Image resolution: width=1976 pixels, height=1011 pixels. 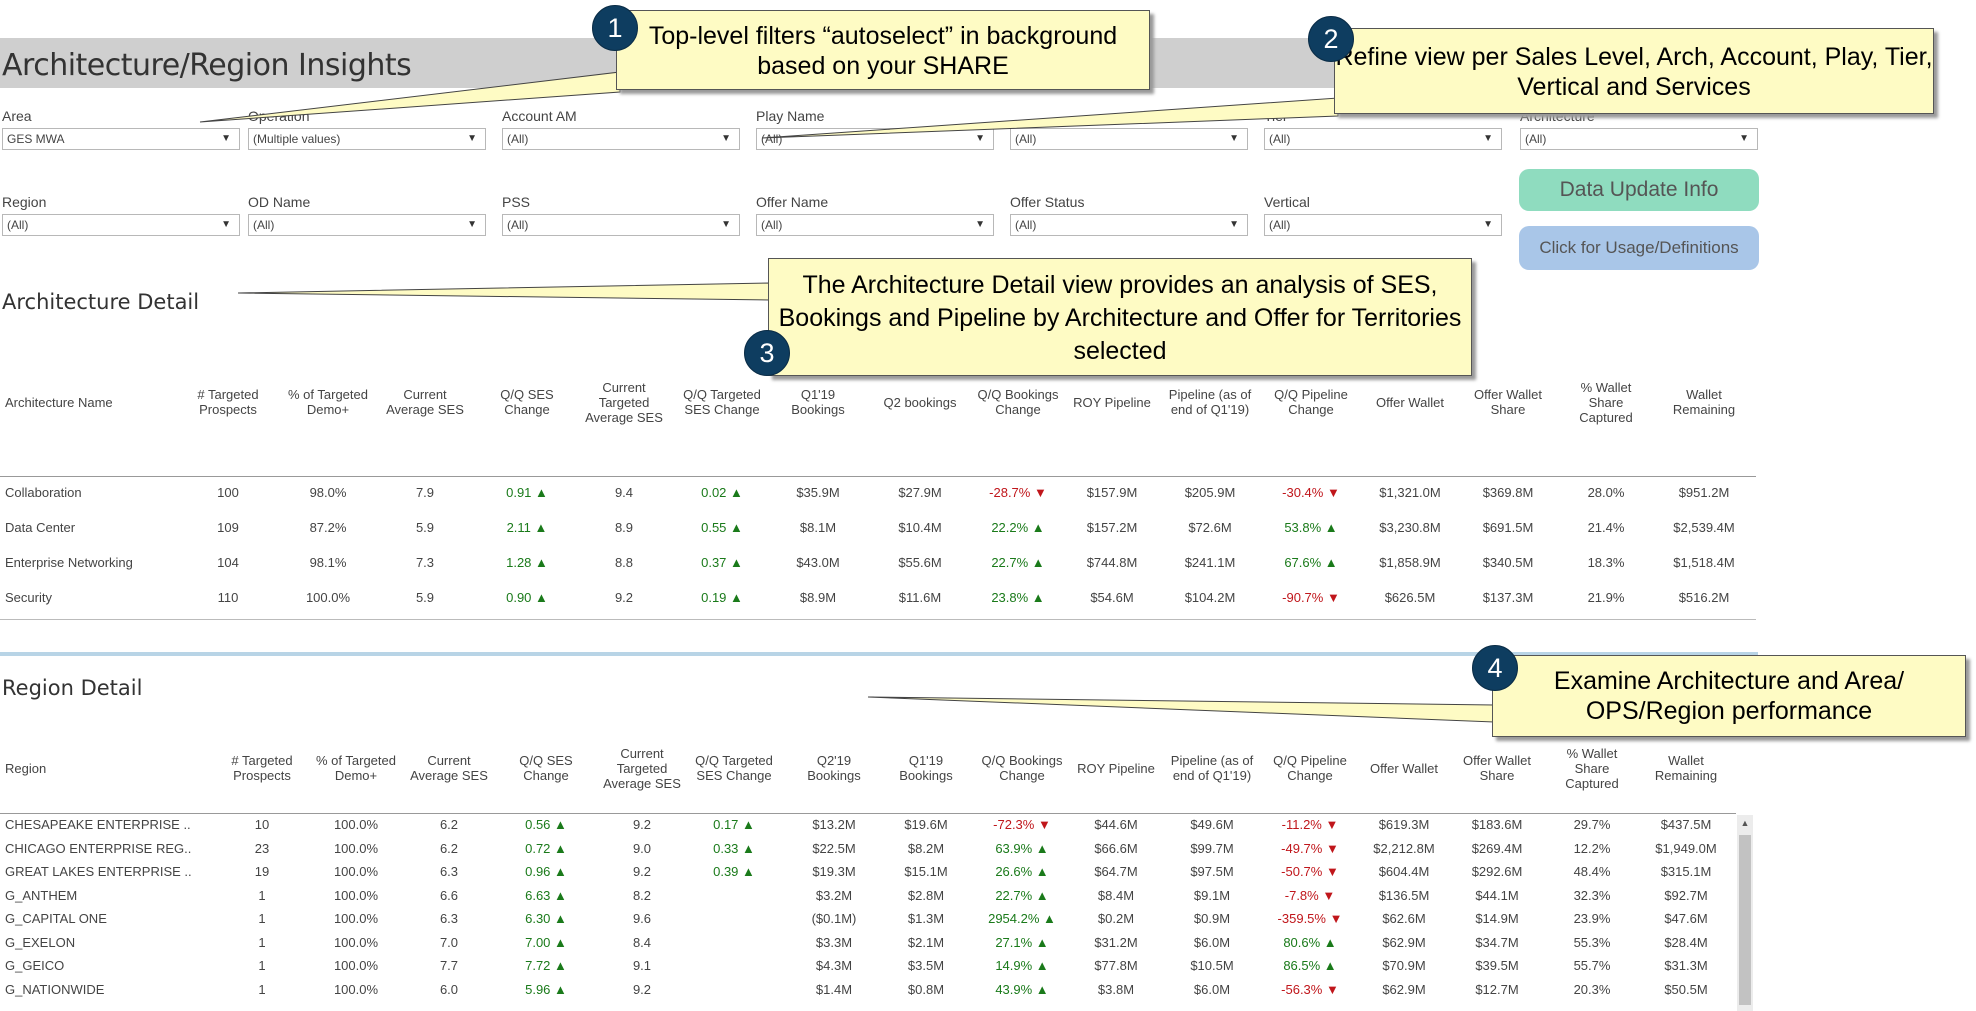 What do you see at coordinates (518, 139) in the screenshot?
I see `filter-value: (All)` at bounding box center [518, 139].